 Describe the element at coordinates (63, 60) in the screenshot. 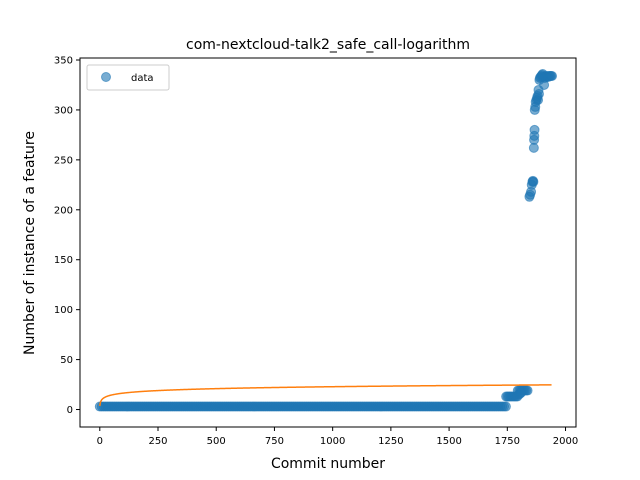

I see `y-tick-label: 350` at that location.